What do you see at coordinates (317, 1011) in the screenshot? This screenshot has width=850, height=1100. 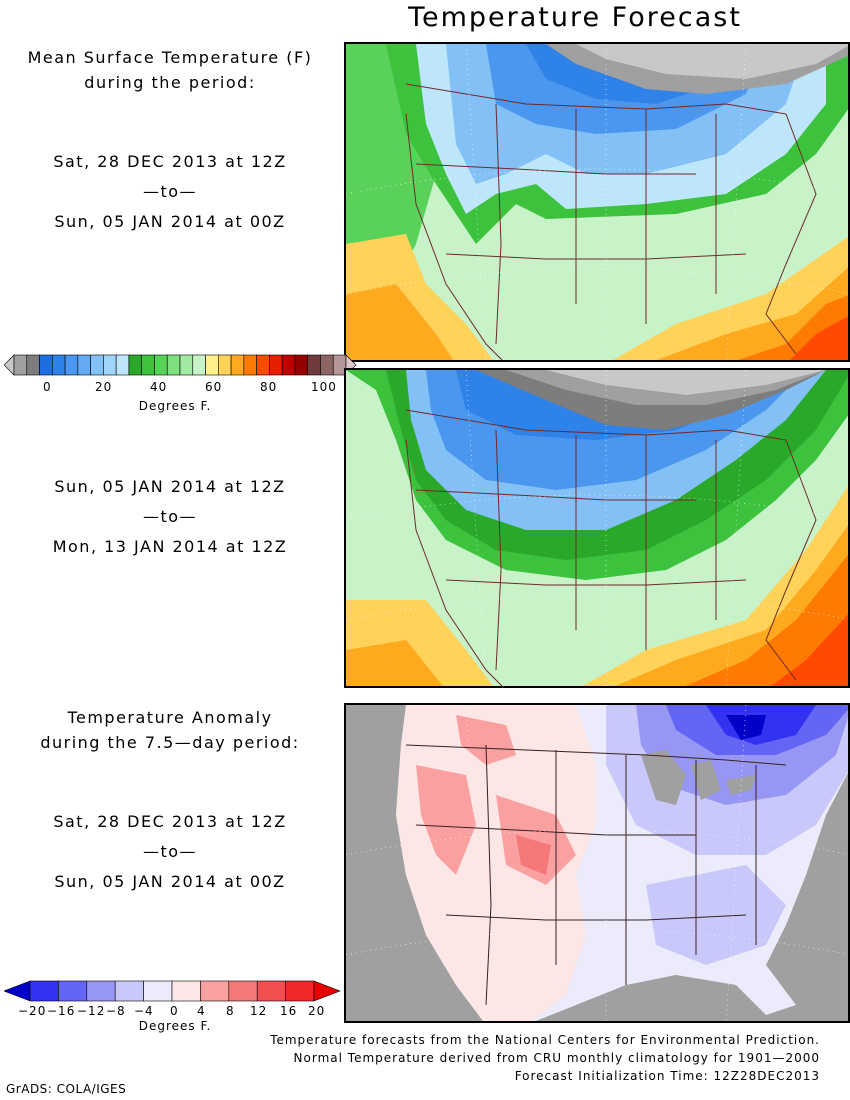 I see `anom-tick-20: 20` at bounding box center [317, 1011].